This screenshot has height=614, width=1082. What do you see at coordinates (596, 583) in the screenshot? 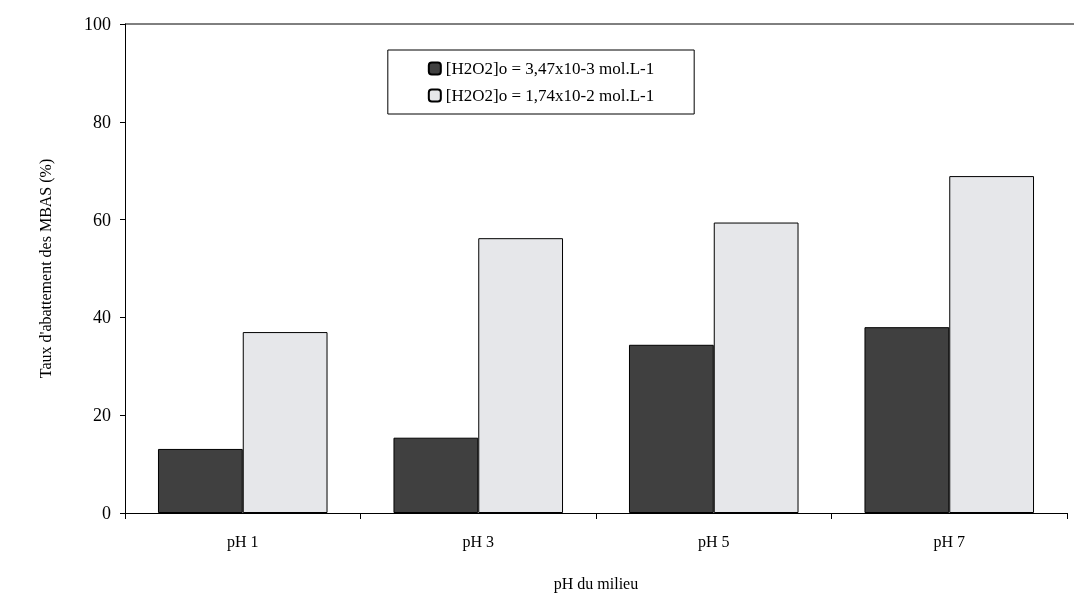
I see `x-axis-title: pH du milieu` at bounding box center [596, 583].